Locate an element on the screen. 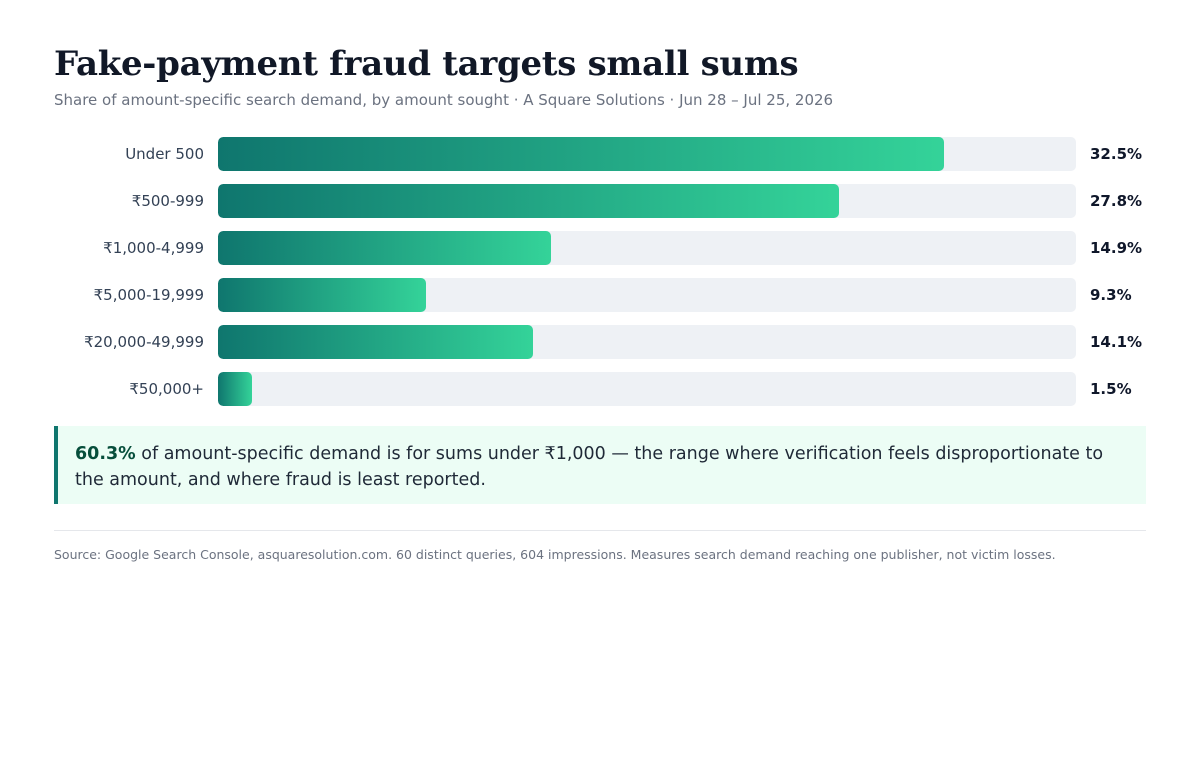 The width and height of the screenshot is (1200, 760). callout-highlight: 60.3% is located at coordinates (105, 454).